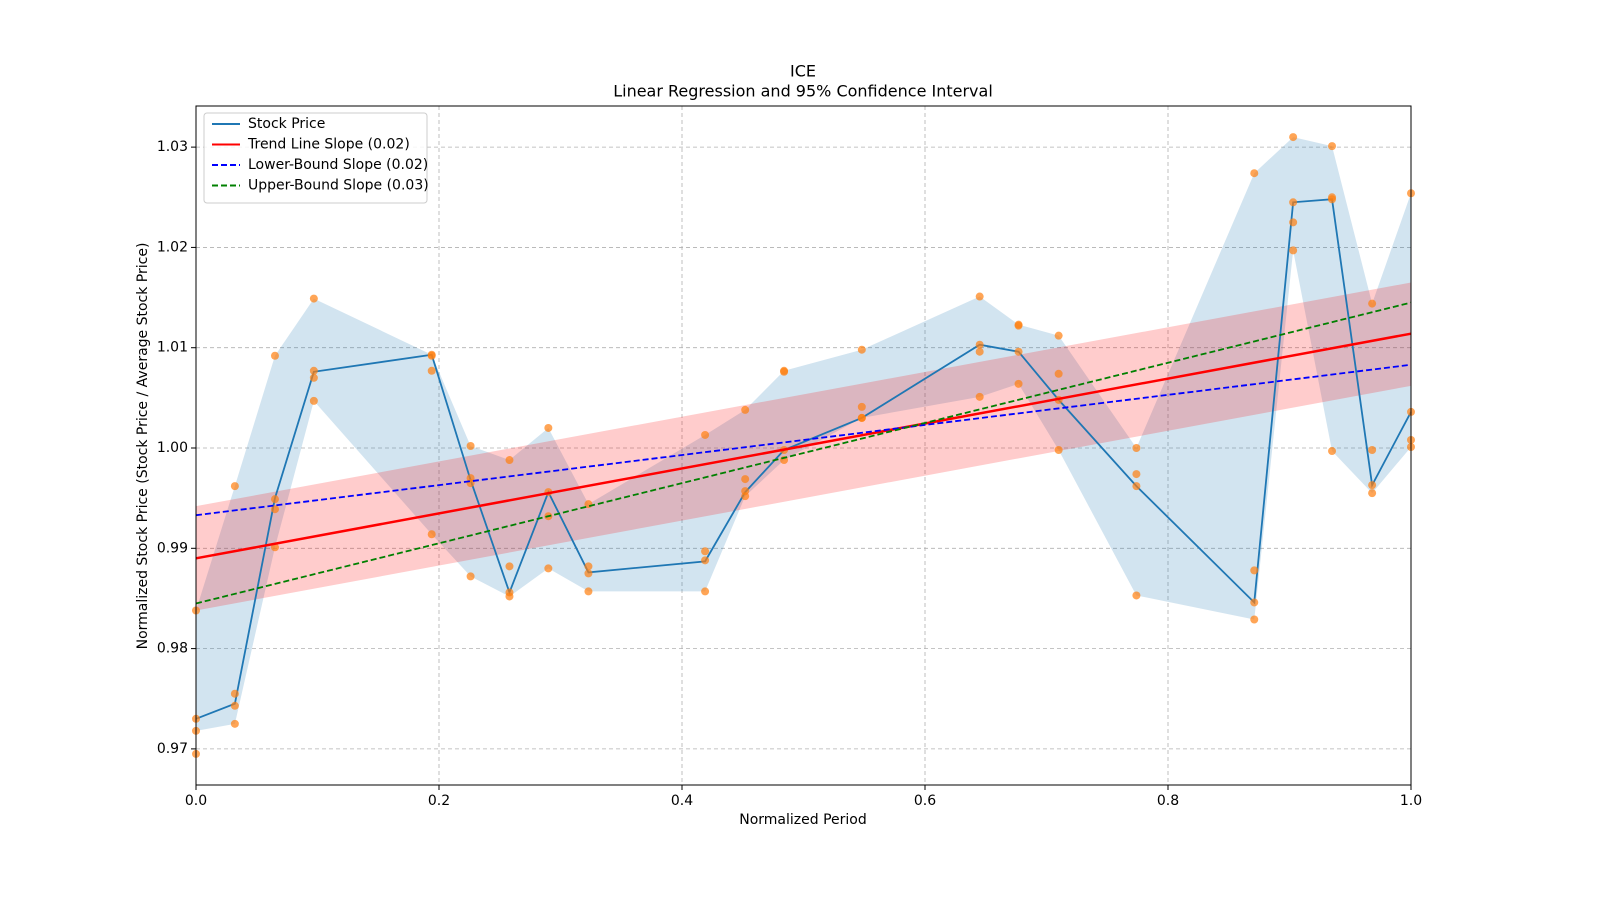 The height and width of the screenshot is (904, 1600). I want to click on x-tick-label: 0.4, so click(682, 801).